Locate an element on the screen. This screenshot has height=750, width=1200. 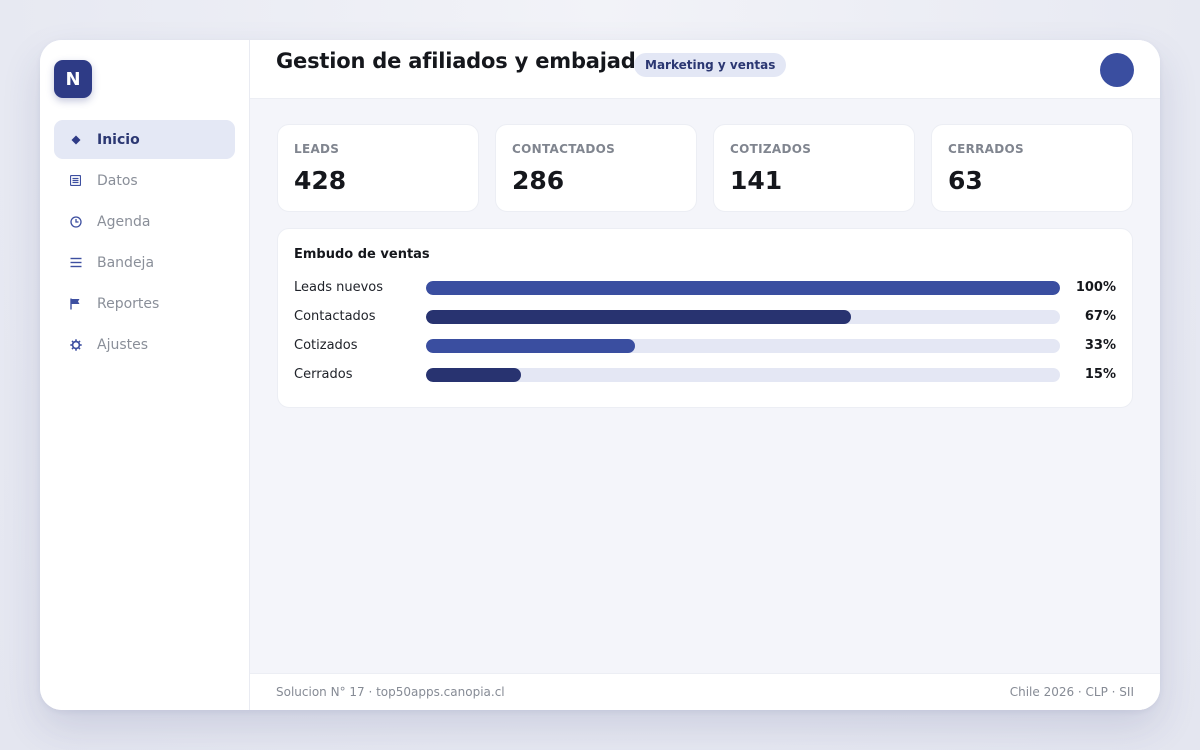
diamond-icon is located at coordinates (75, 139).